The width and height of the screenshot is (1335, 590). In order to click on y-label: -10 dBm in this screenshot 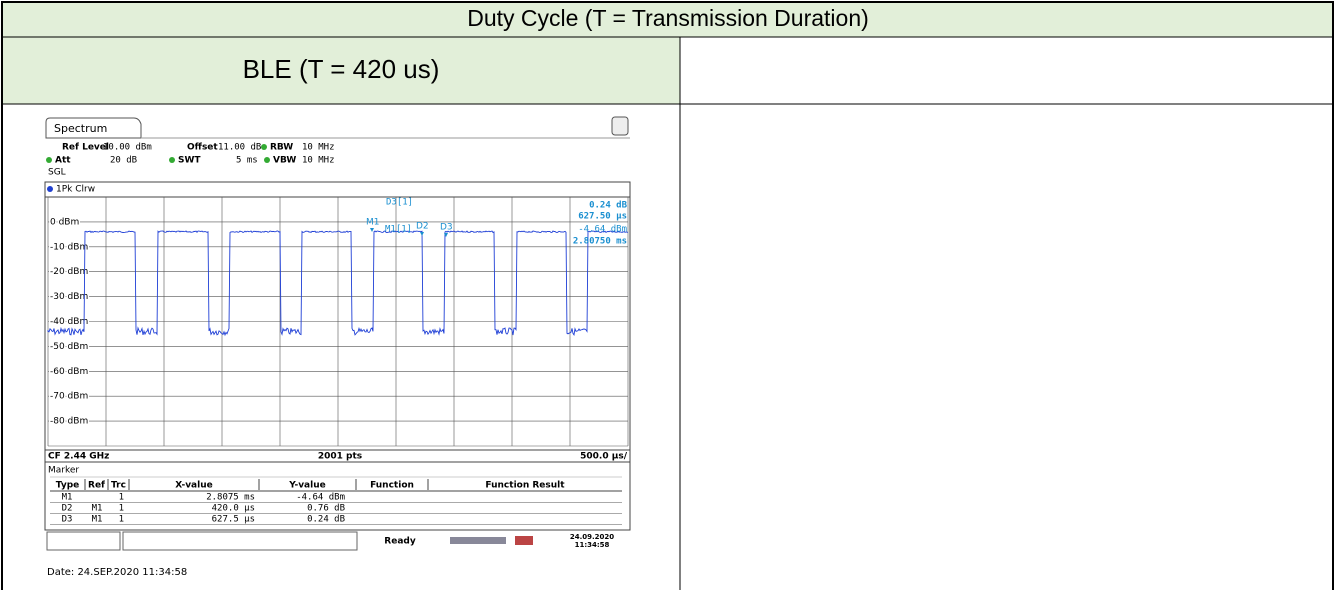, I will do `click(69, 247)`.